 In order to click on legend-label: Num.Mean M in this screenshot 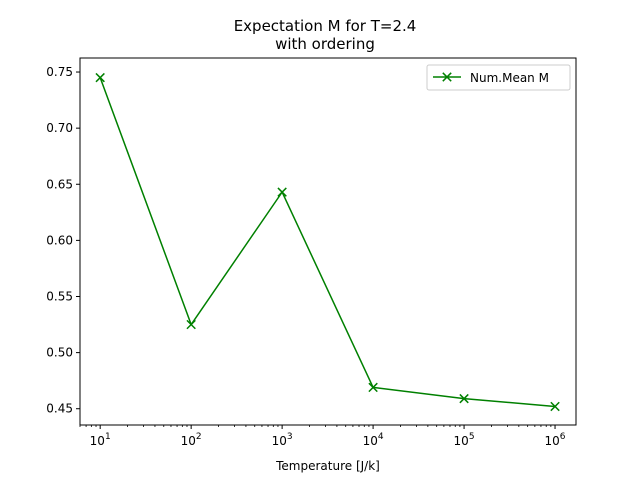, I will do `click(509, 78)`.